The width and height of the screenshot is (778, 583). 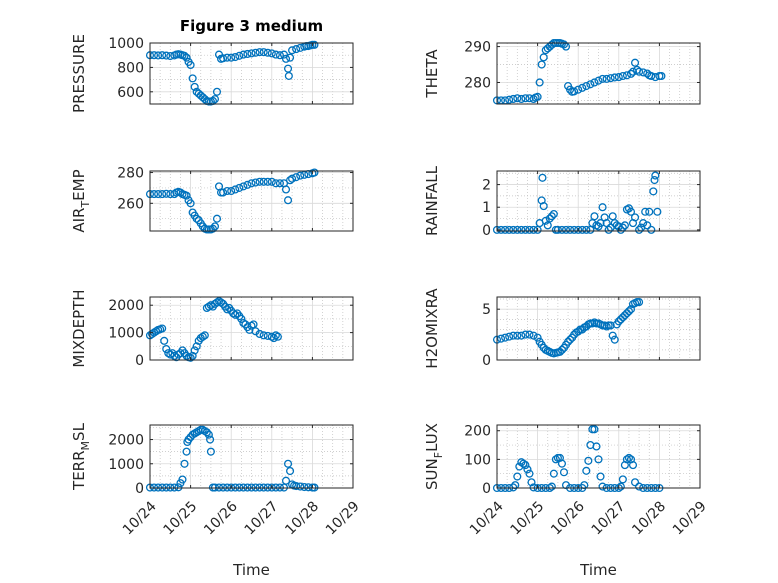 What do you see at coordinates (130, 68) in the screenshot?
I see `y-tick-label: 800` at bounding box center [130, 68].